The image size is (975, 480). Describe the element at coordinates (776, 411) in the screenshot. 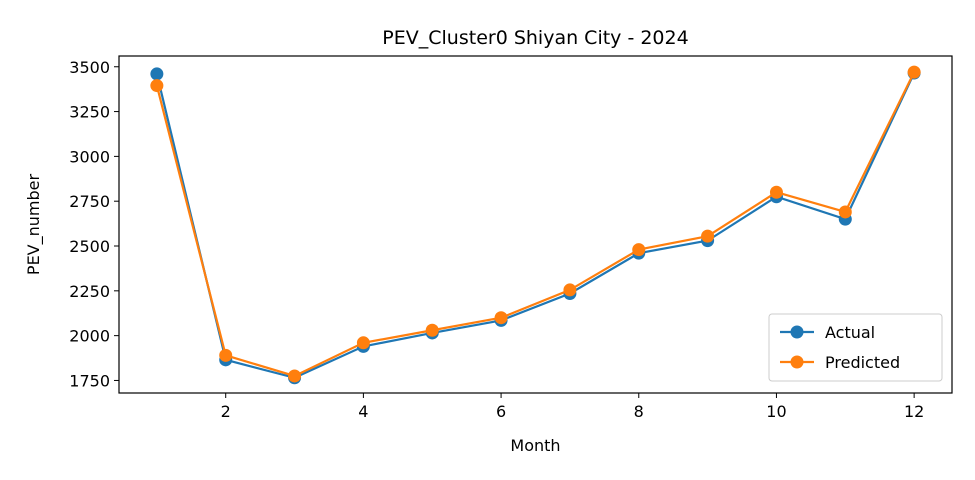

I see `x-tick-label: 10` at that location.